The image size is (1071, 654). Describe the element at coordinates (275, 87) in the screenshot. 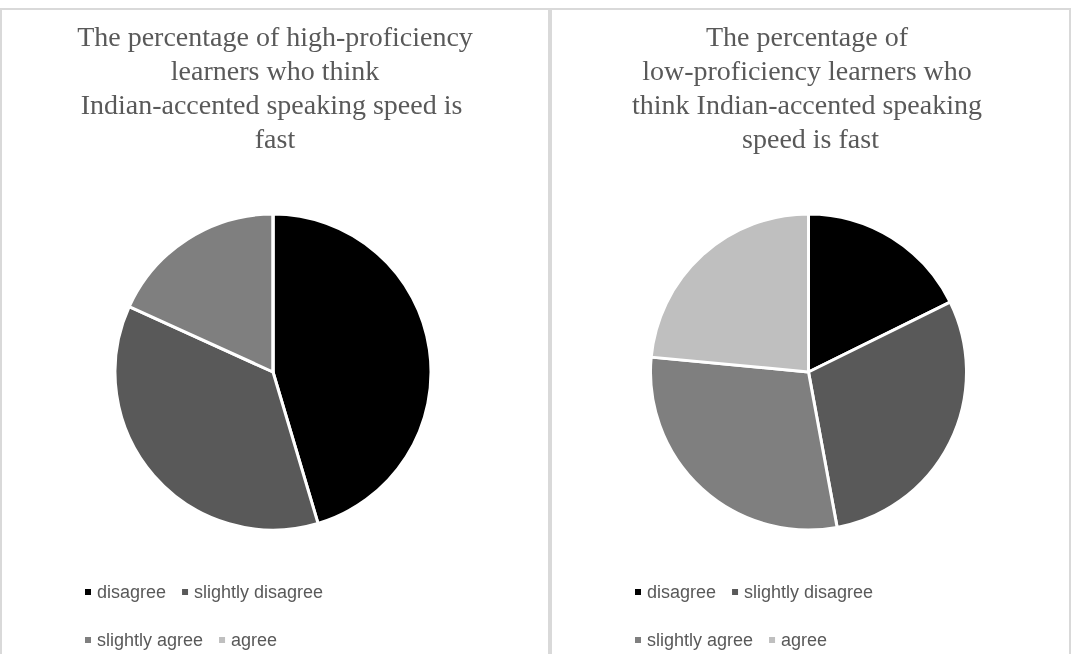

I see `chart-title: The percentage of high-proficiency learners who think Indian-accented speaking speed is fast` at that location.